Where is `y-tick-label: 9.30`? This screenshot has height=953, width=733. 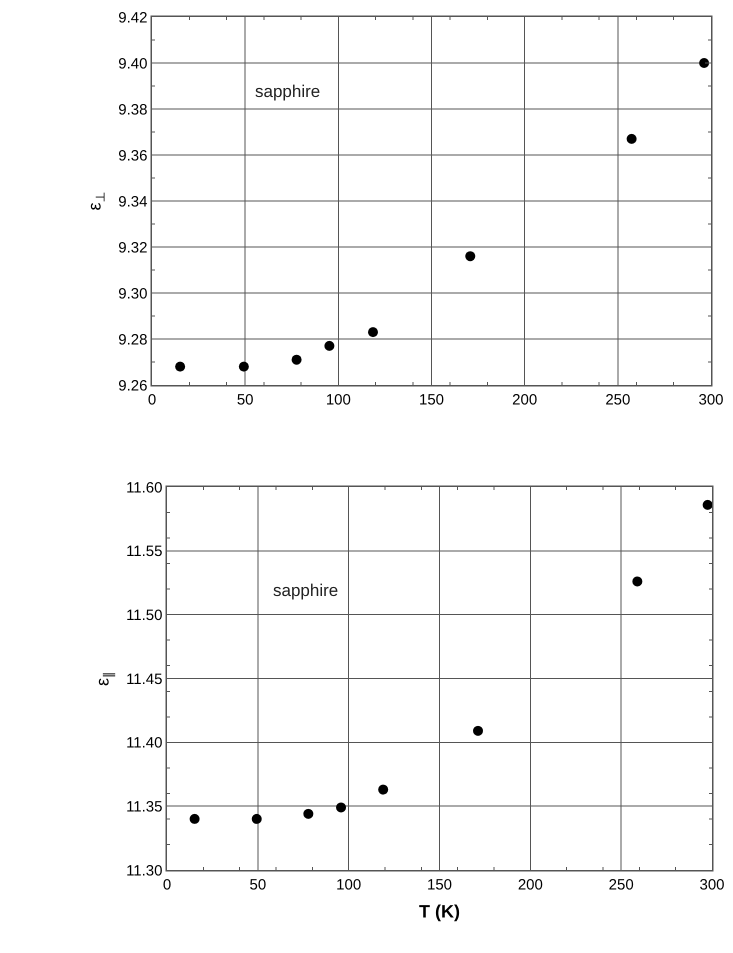
y-tick-label: 9.30 is located at coordinates (133, 293).